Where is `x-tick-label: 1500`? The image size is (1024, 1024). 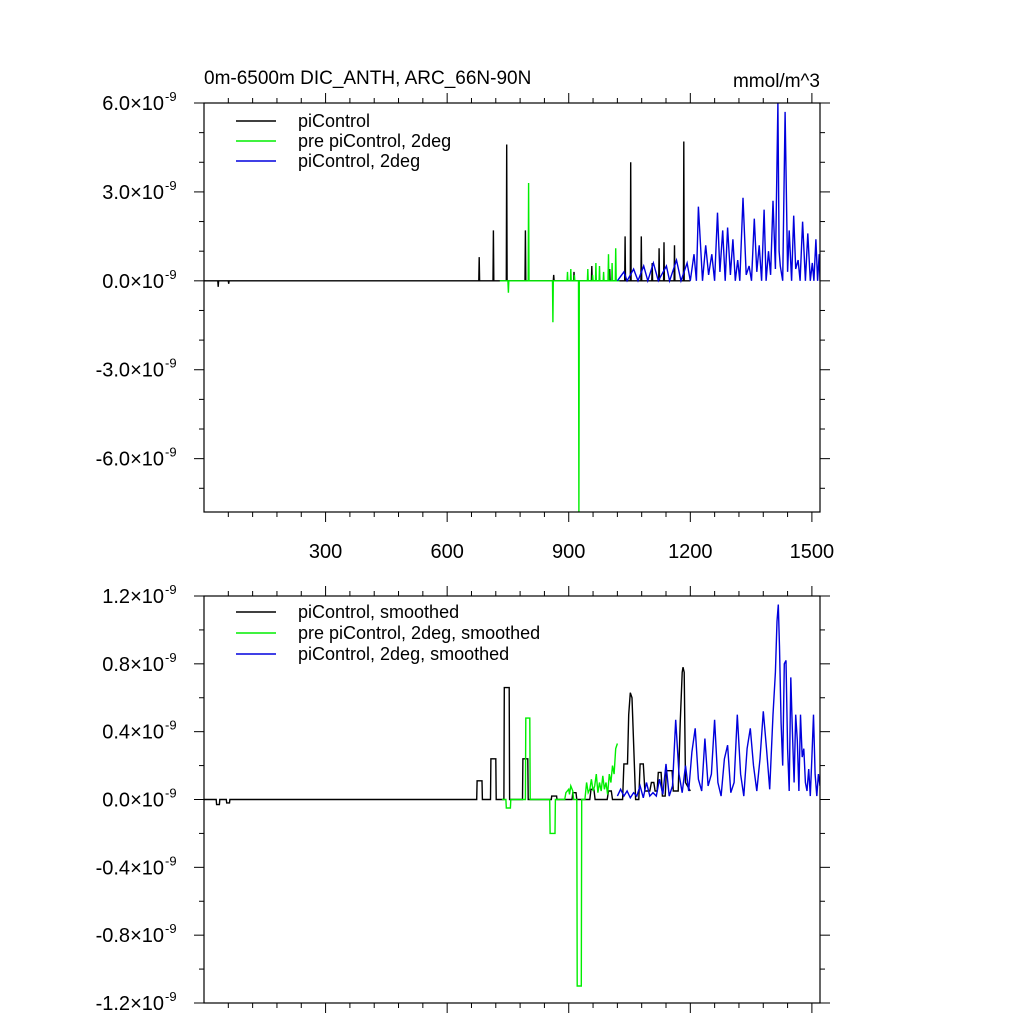
x-tick-label: 1500 is located at coordinates (812, 552).